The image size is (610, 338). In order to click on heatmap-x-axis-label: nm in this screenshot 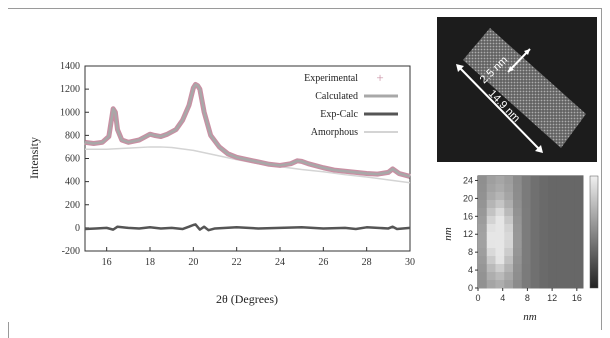, I will do `click(530, 317)`.